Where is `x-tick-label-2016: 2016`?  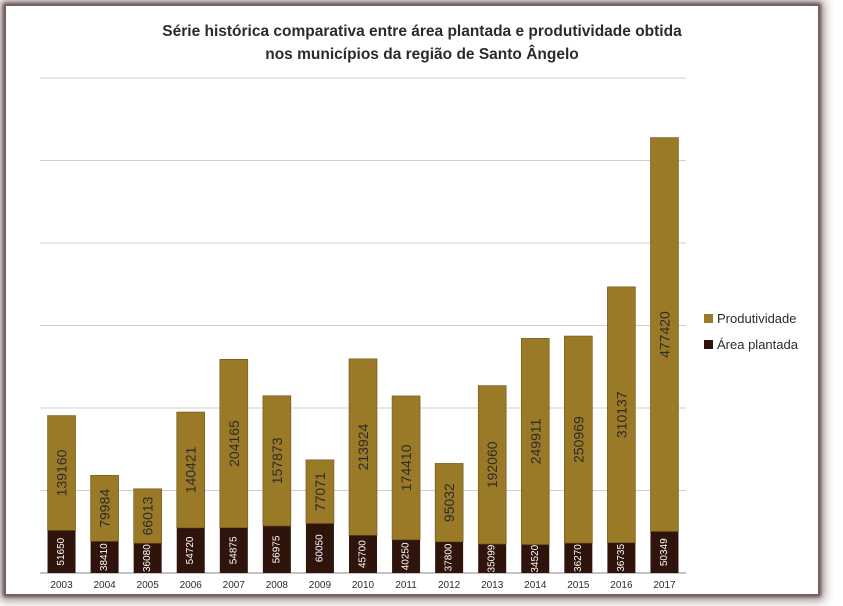
x-tick-label-2016: 2016 is located at coordinates (621, 585).